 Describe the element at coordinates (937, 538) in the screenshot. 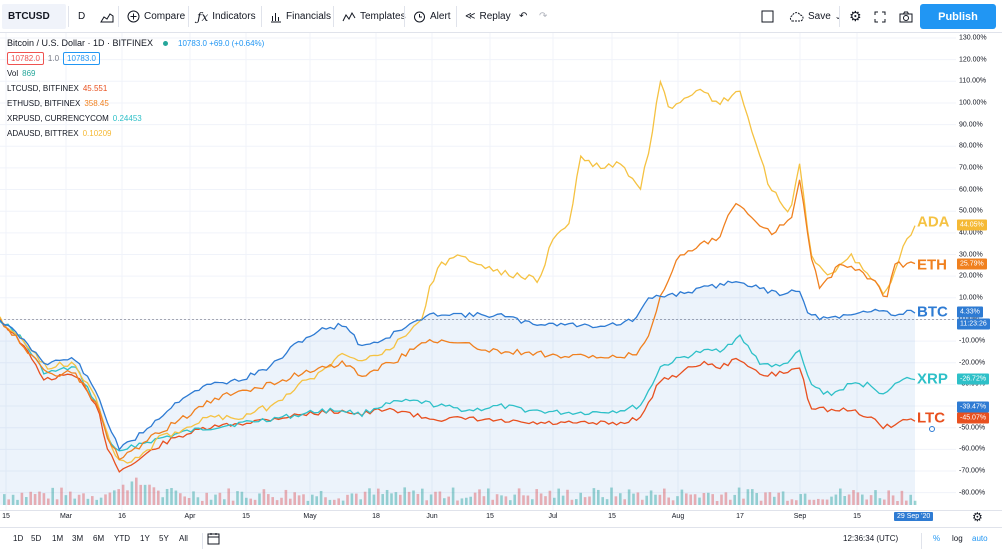

I see `percent-toggle: %` at that location.